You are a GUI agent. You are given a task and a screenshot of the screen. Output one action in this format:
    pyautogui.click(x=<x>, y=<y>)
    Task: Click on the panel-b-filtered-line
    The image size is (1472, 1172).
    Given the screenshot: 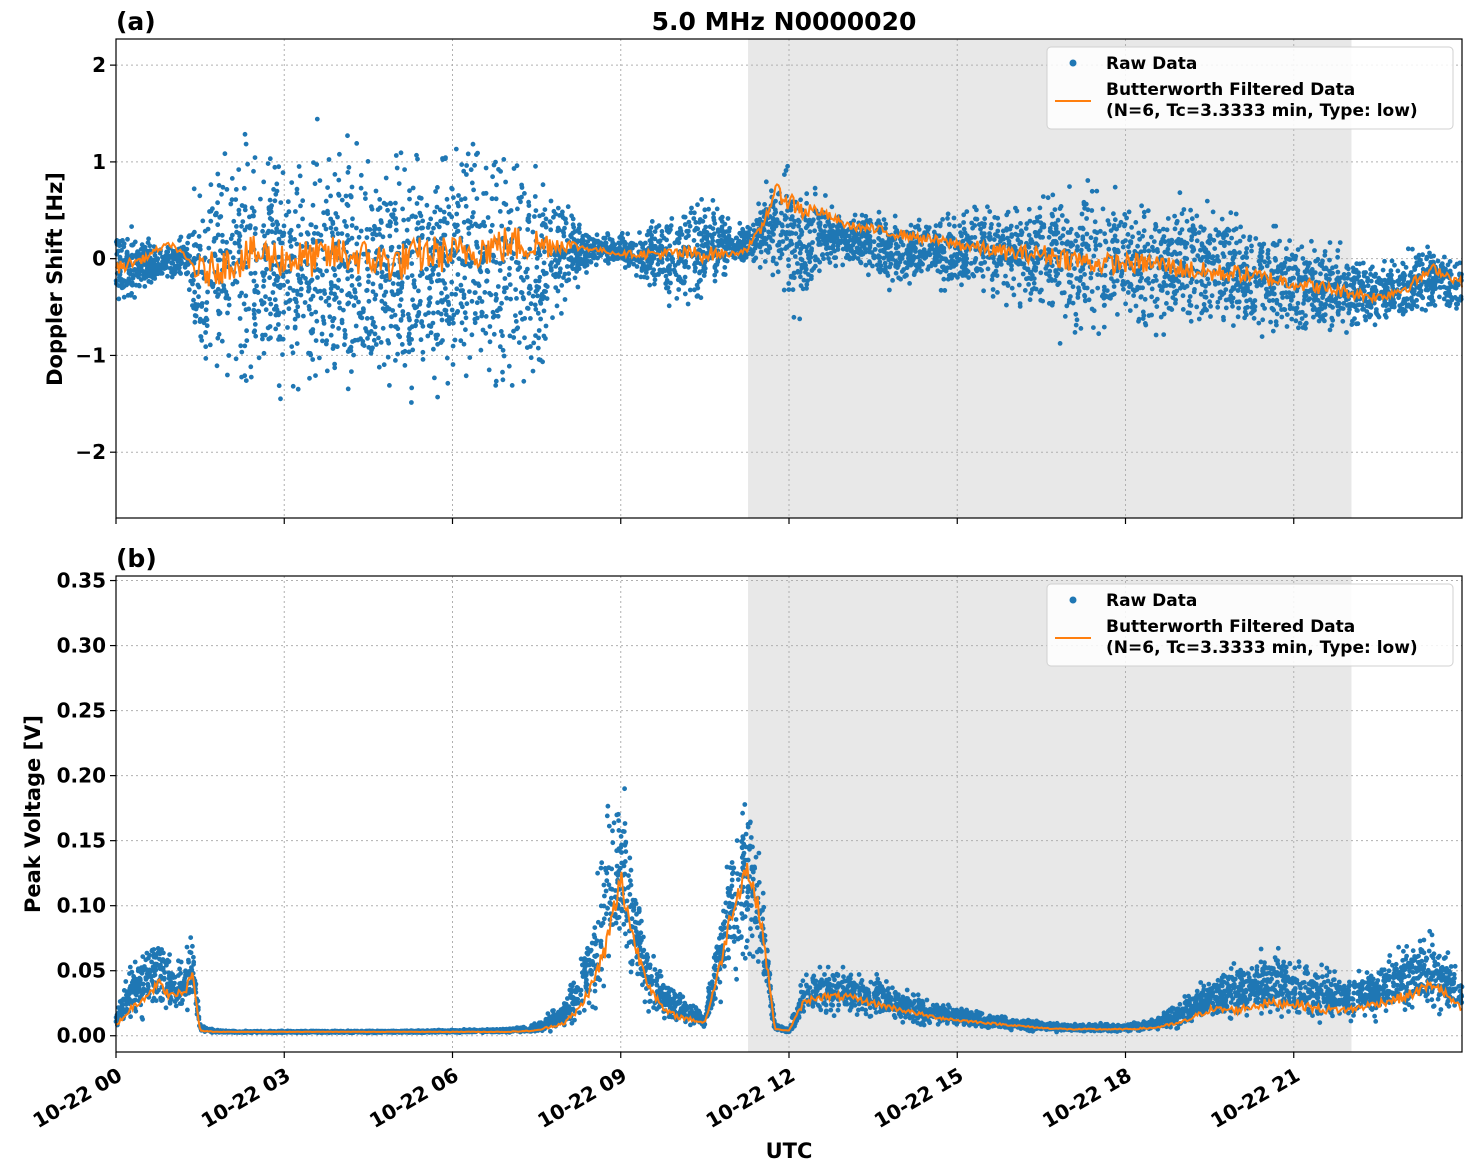 What is the action you would take?
    pyautogui.click(x=789, y=948)
    